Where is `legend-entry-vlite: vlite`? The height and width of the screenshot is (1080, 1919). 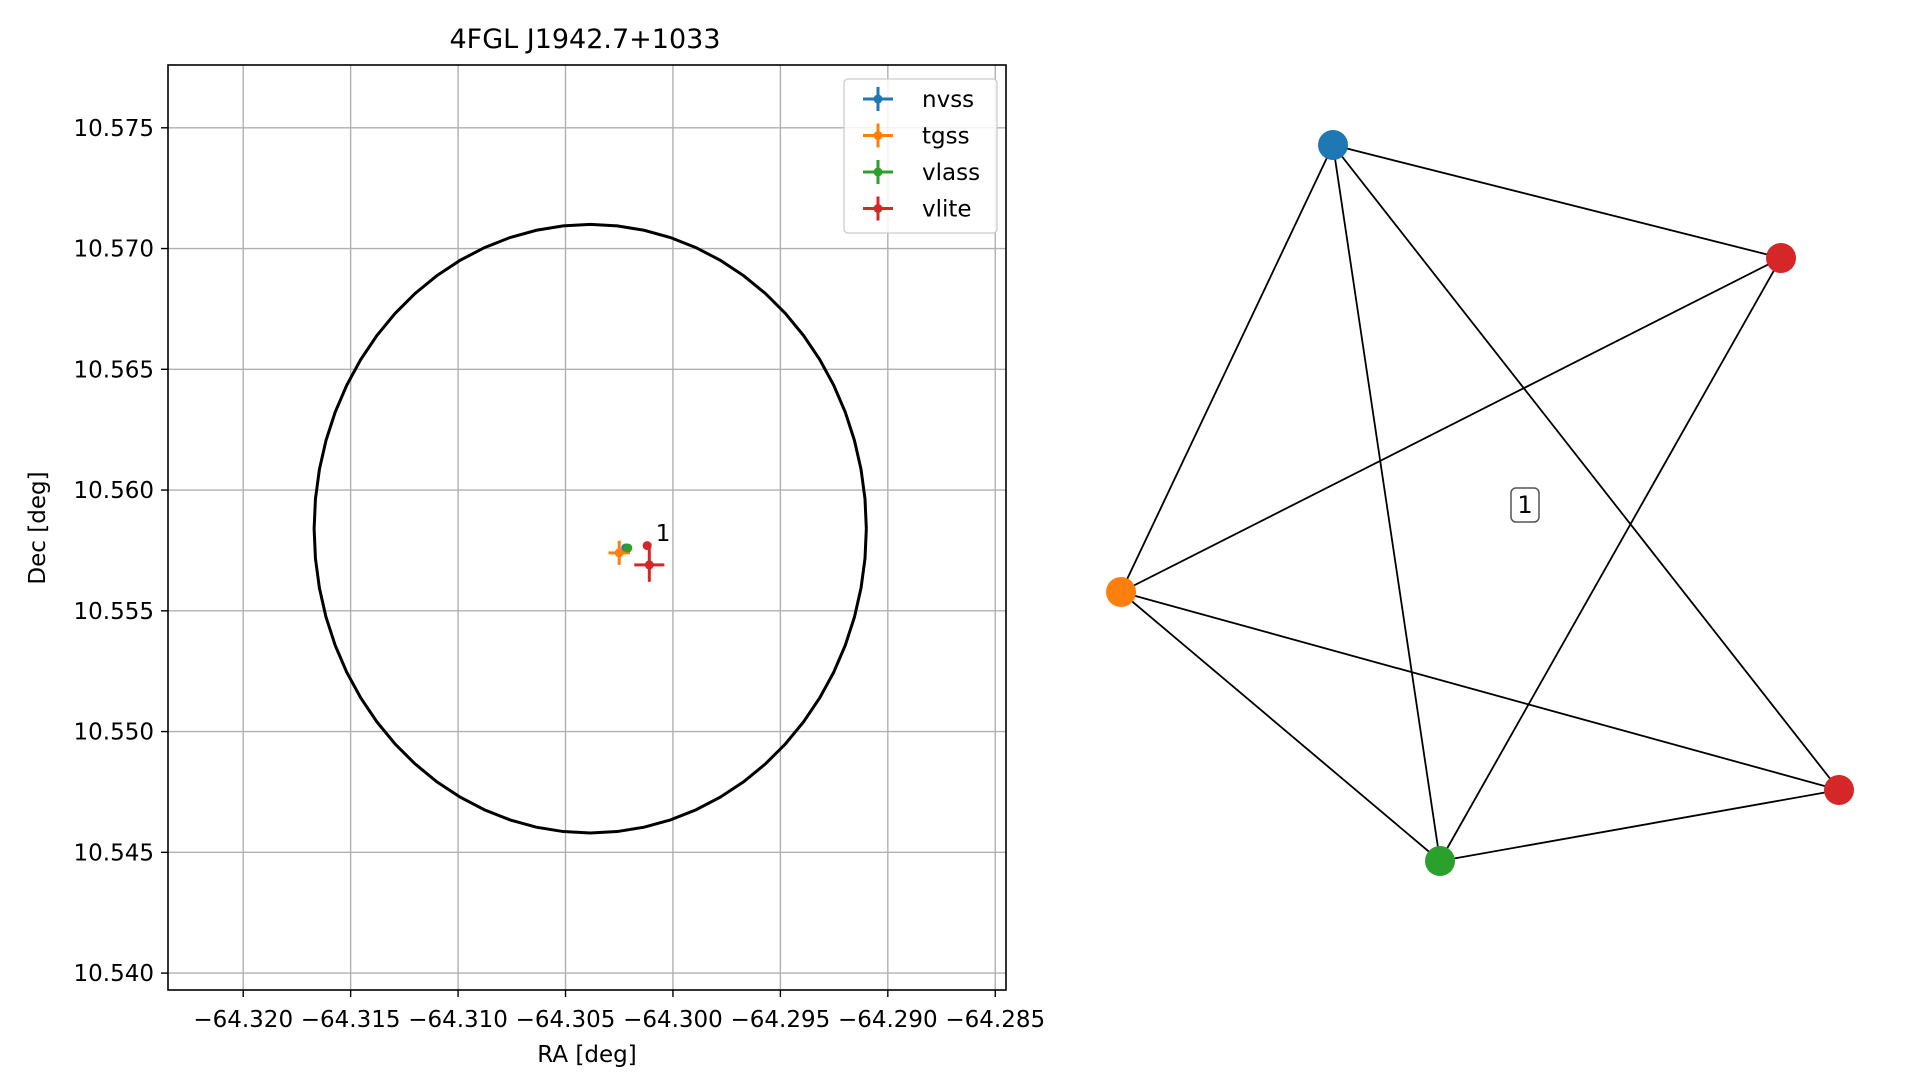
legend-entry-vlite: vlite is located at coordinates (917, 209).